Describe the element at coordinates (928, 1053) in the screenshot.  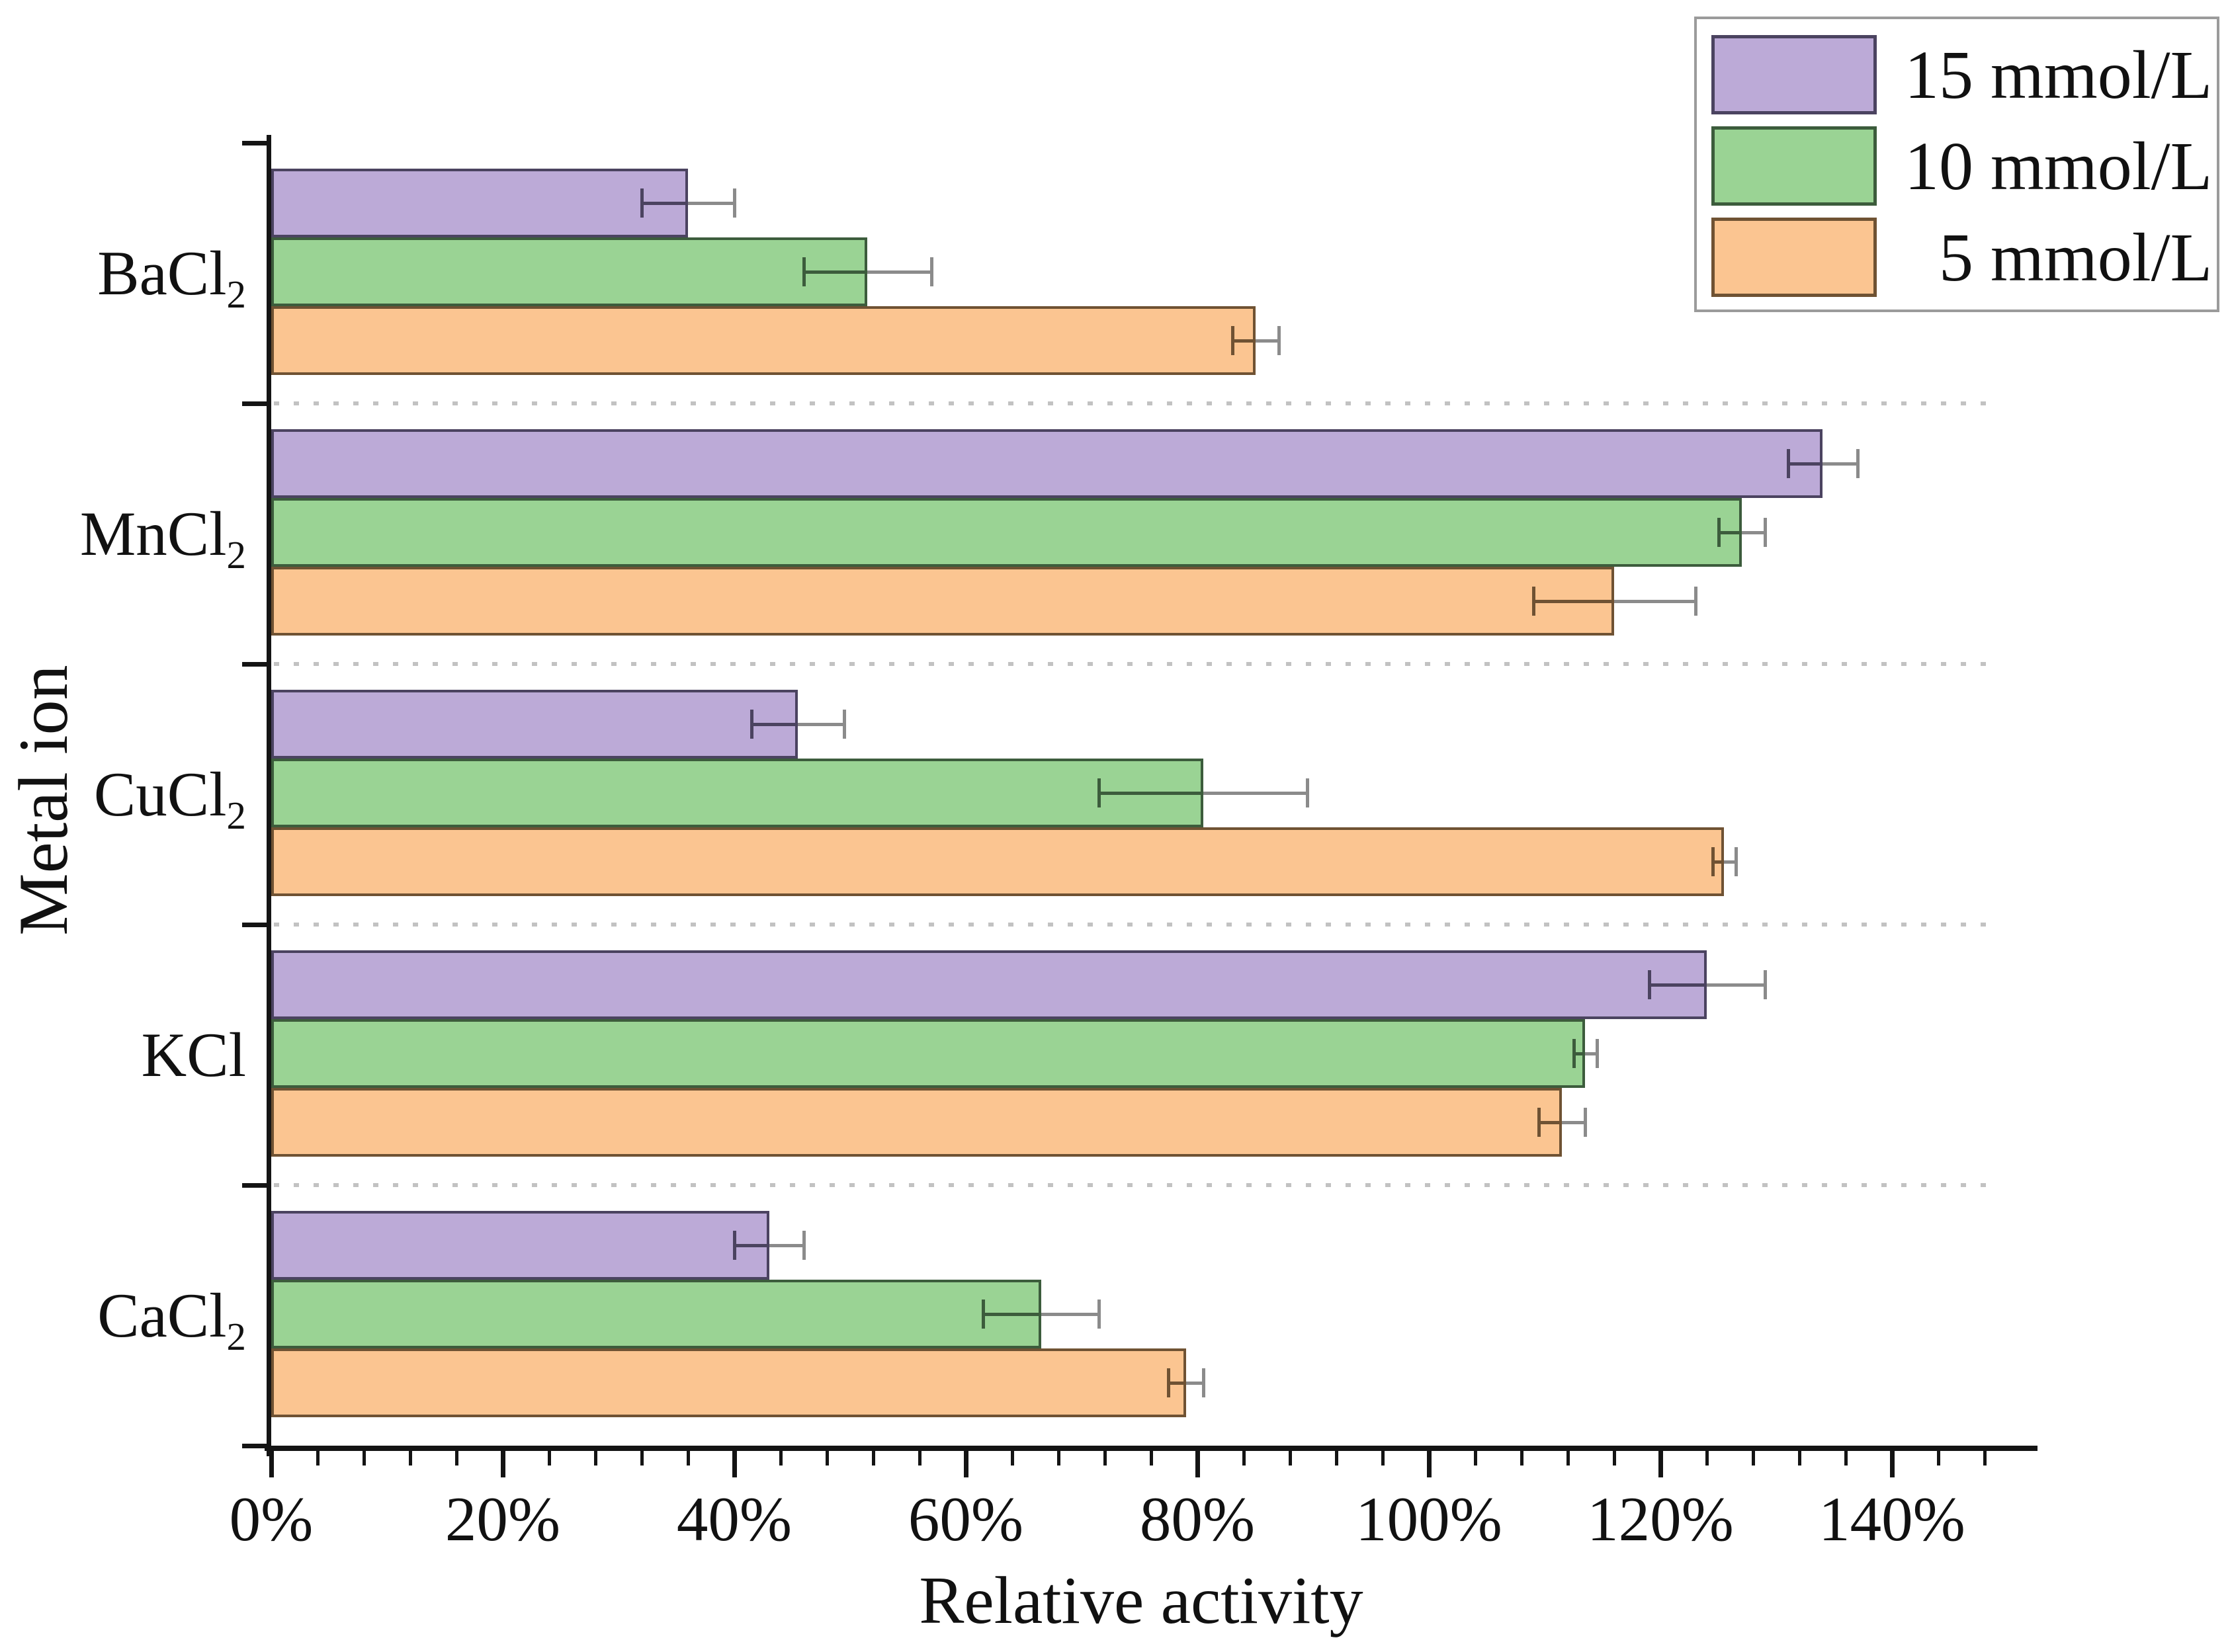
I see `bar-kcl-10mmol/L` at that location.